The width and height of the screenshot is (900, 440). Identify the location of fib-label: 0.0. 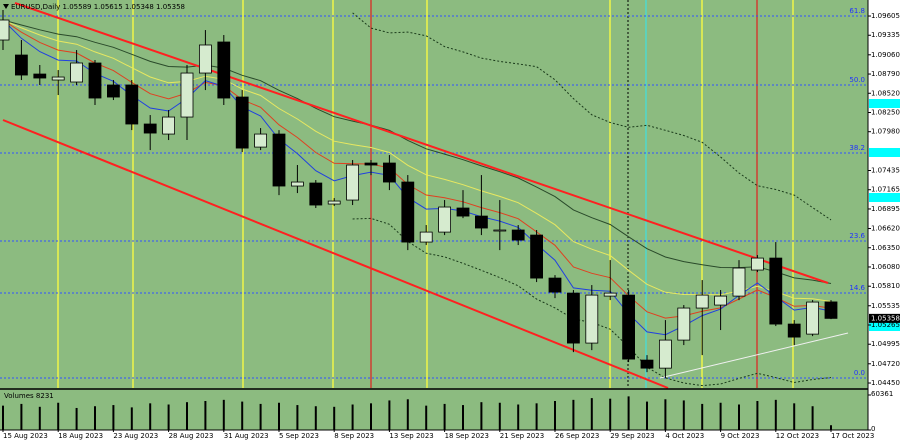
(859, 373).